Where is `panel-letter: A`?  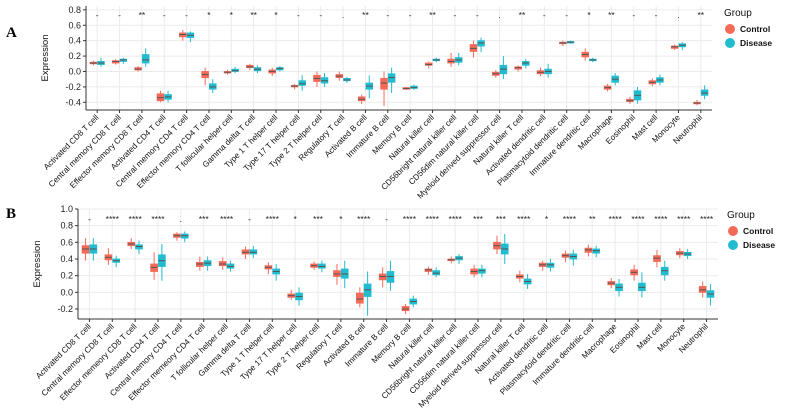
panel-letter: A is located at coordinates (11, 33).